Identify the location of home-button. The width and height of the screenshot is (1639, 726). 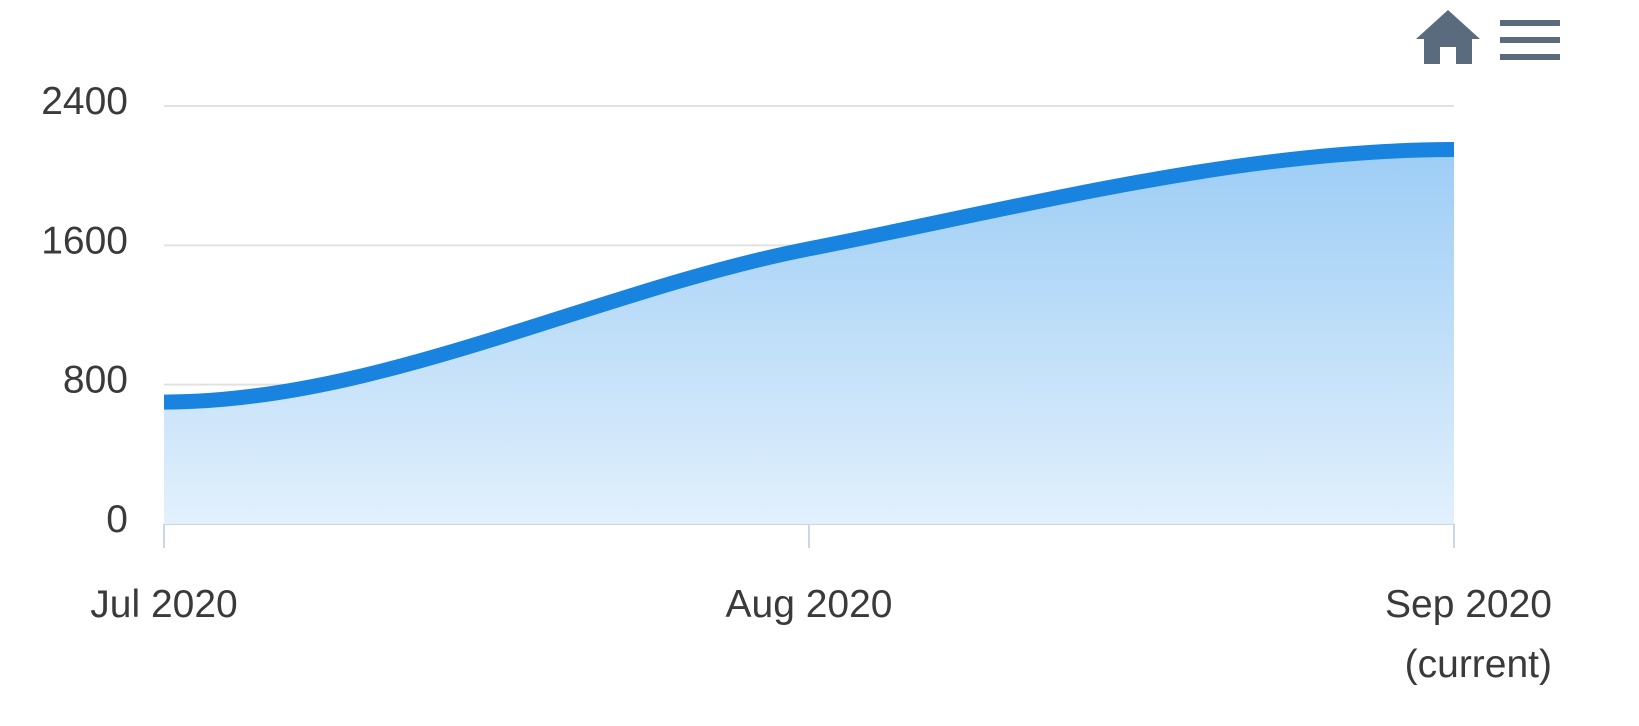
(1448, 38).